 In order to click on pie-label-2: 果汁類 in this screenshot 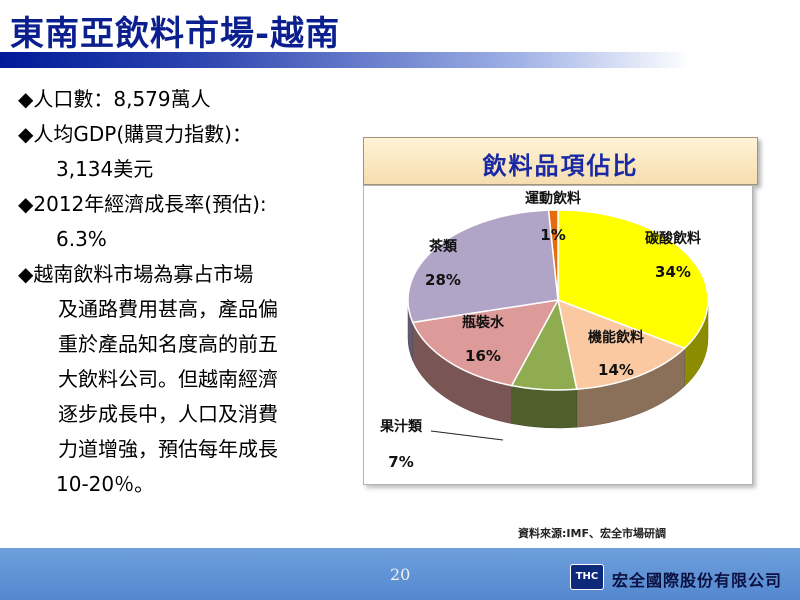, I will do `click(401, 426)`.